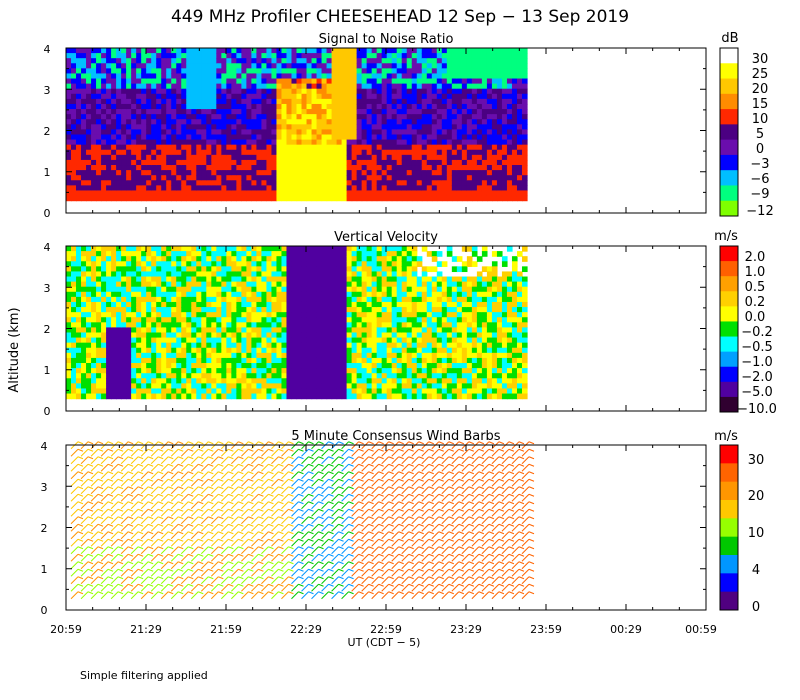  Describe the element at coordinates (729, 101) in the screenshot. I see `colorbar-swatch` at that location.